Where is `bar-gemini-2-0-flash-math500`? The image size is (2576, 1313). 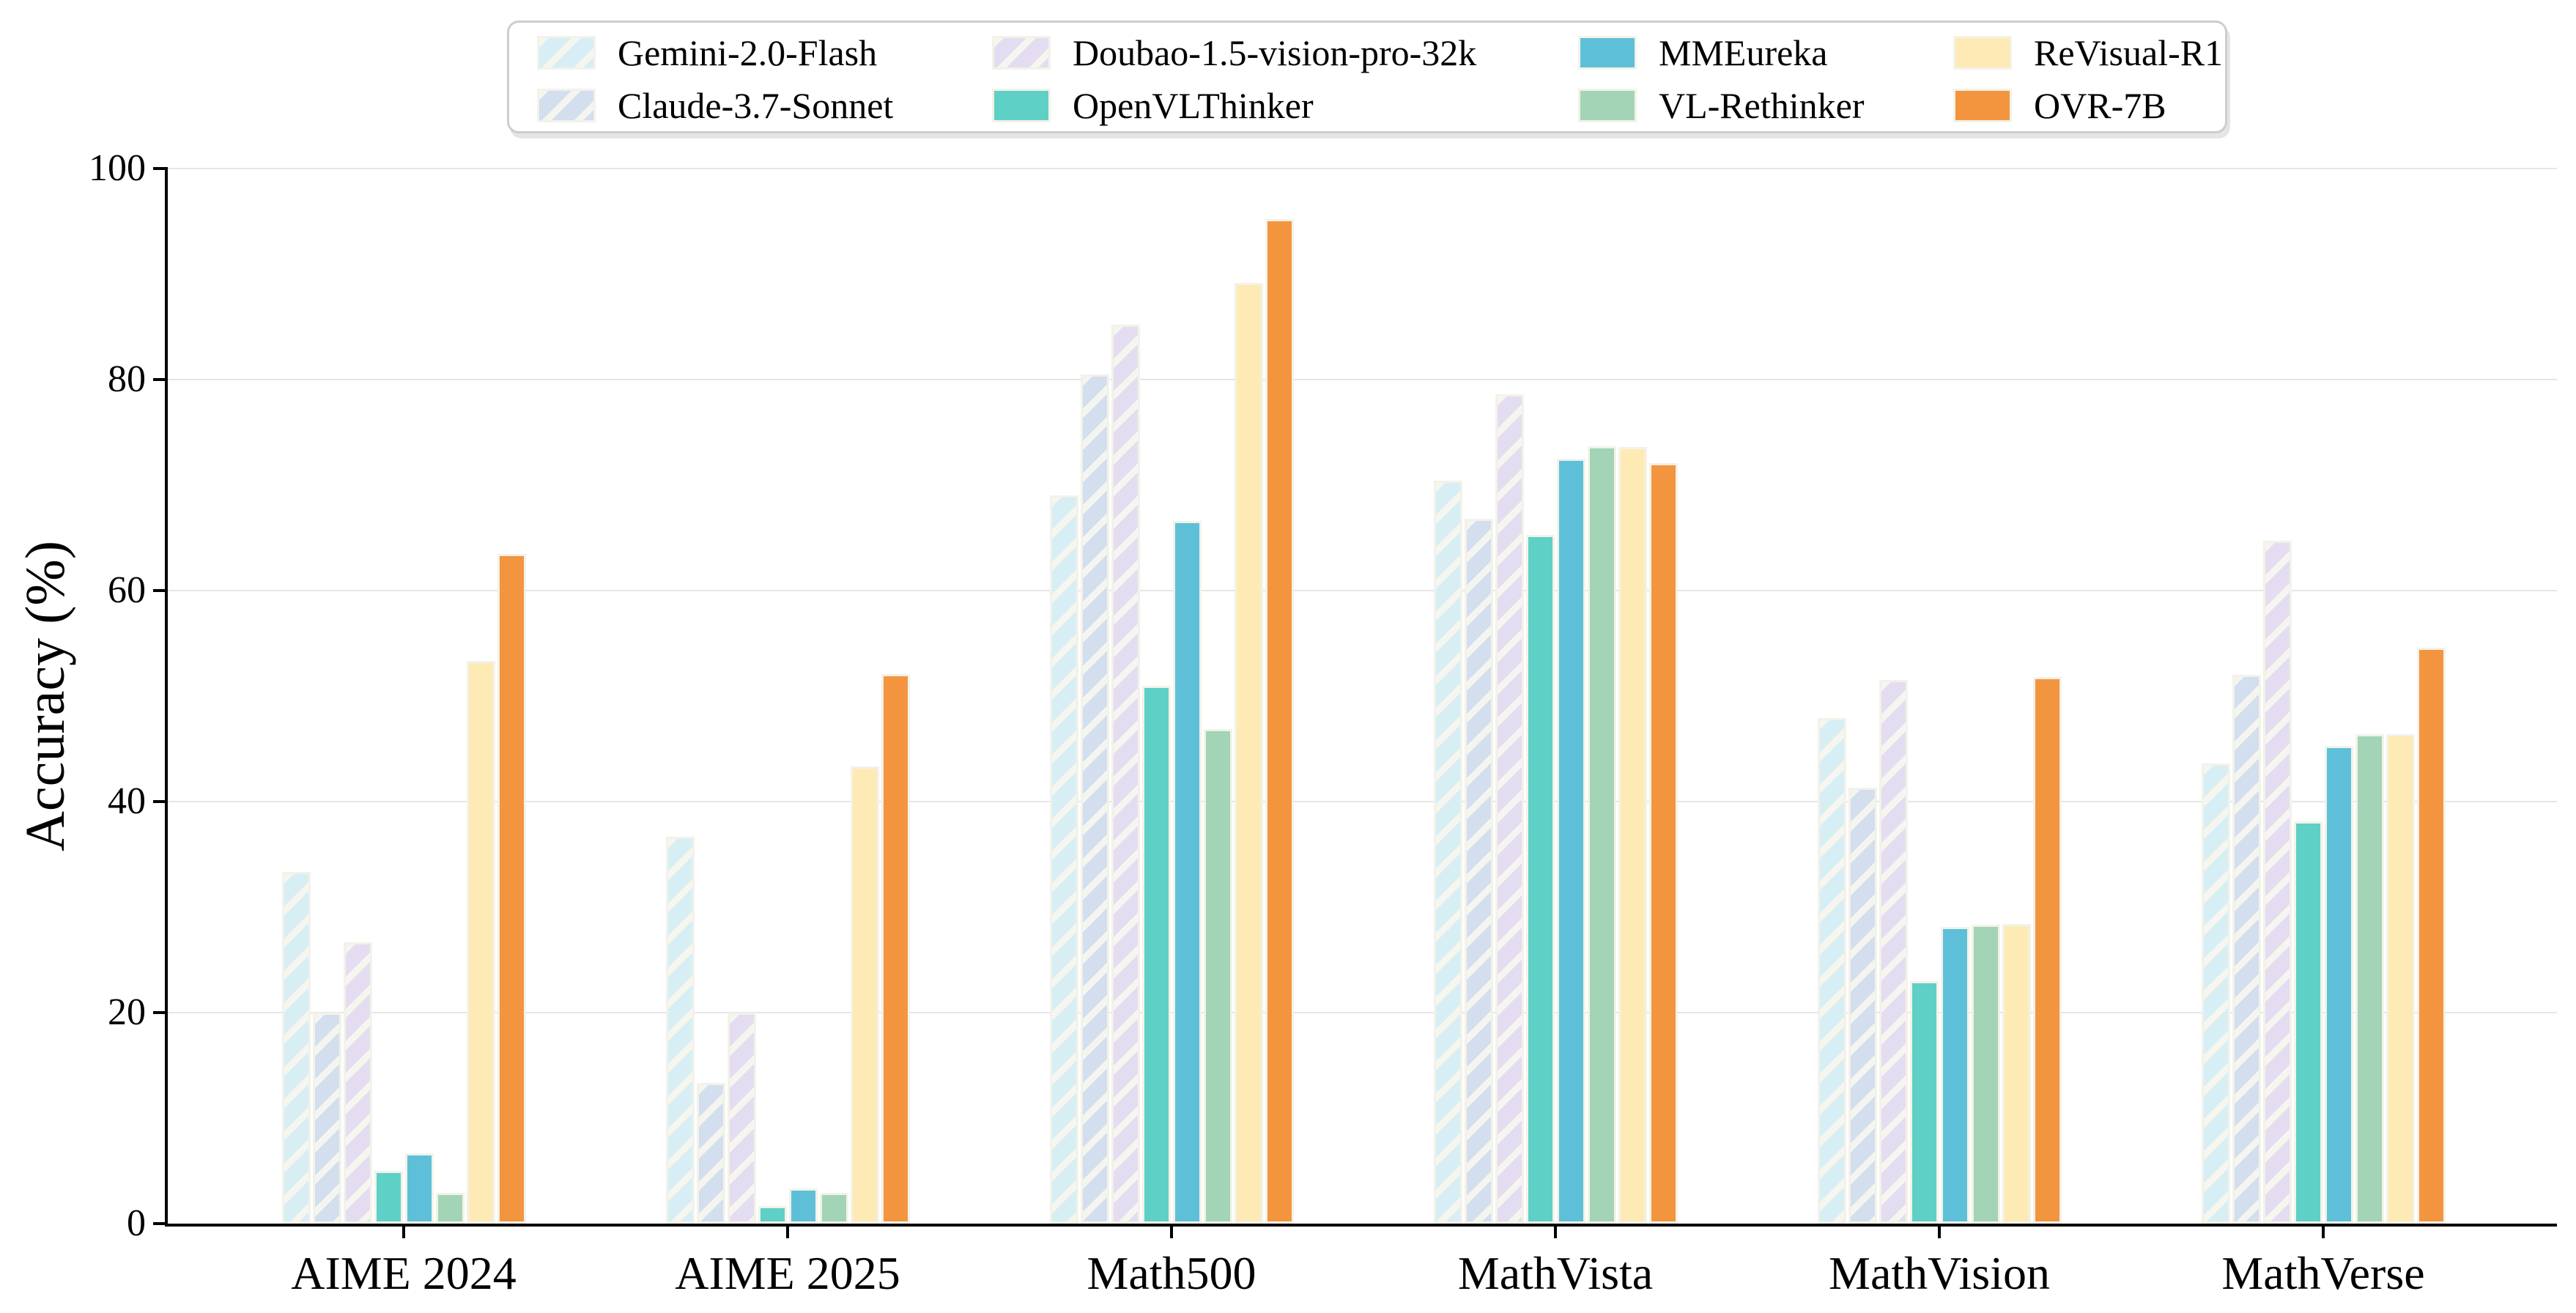
bar-gemini-2-0-flash-math500 is located at coordinates (1063, 859).